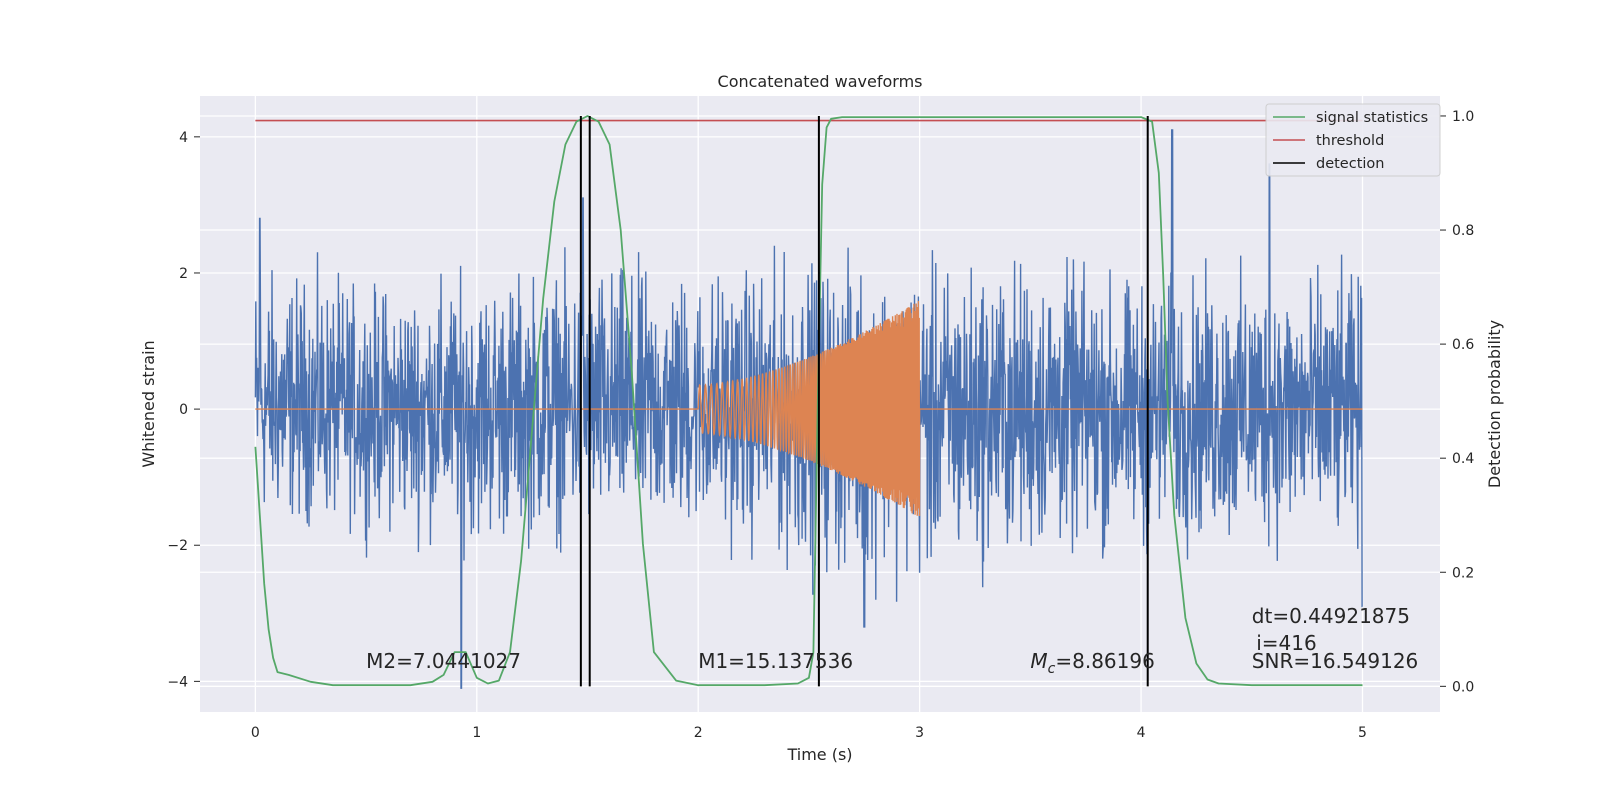 The width and height of the screenshot is (1600, 800). Describe the element at coordinates (1331, 616) in the screenshot. I see `annotation-dt: dt=0.44921875` at that location.